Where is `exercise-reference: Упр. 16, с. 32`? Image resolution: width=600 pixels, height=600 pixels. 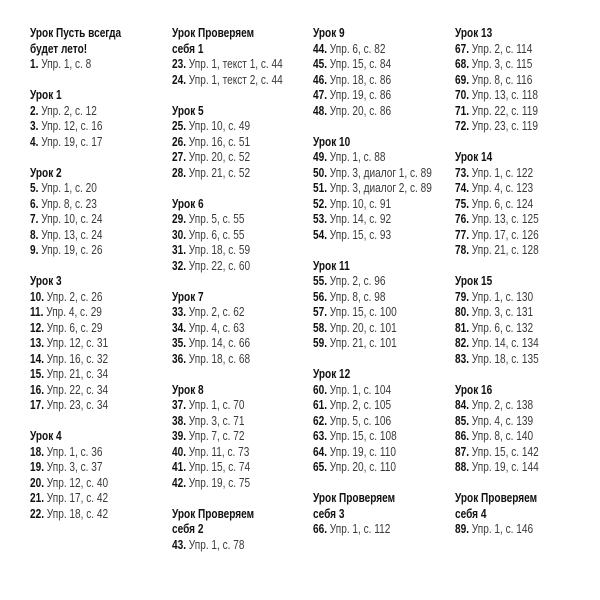
exercise-reference: Упр. 16, с. 32 is located at coordinates (76, 358).